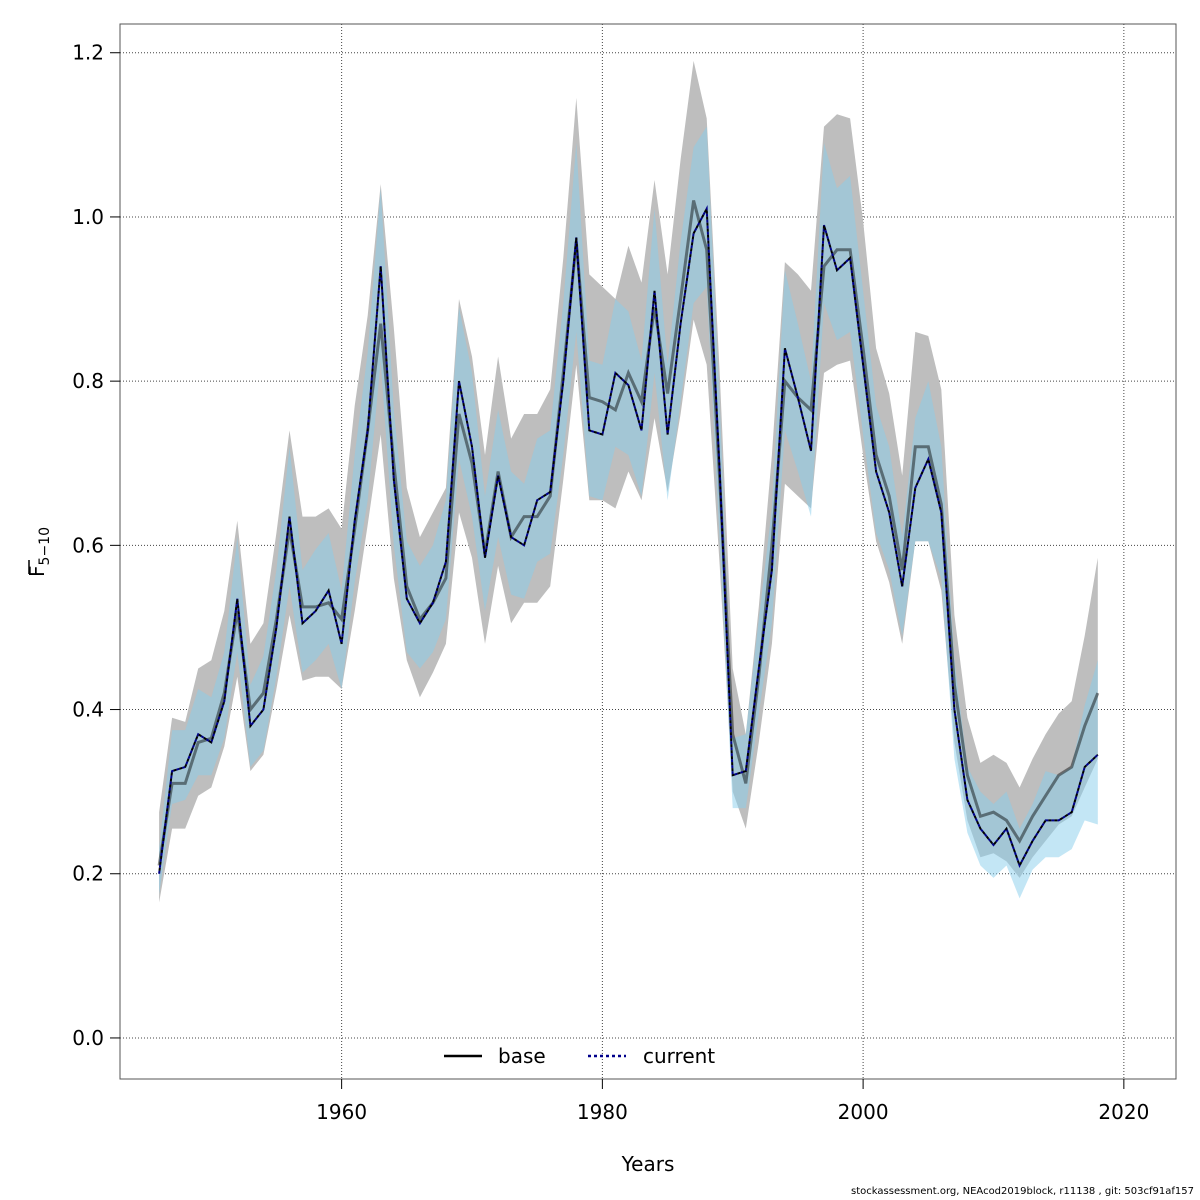 This screenshot has height=1200, width=1200. I want to click on y-tick-label: 0.0, so click(88, 1038).